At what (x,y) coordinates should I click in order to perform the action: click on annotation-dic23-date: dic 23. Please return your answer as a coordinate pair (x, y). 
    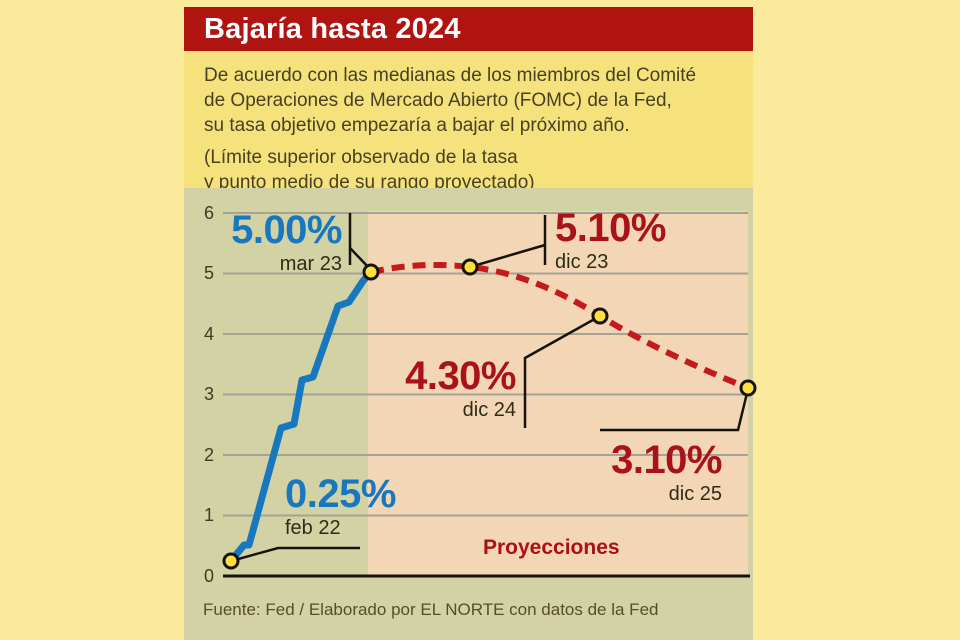
    Looking at the image, I should click on (582, 262).